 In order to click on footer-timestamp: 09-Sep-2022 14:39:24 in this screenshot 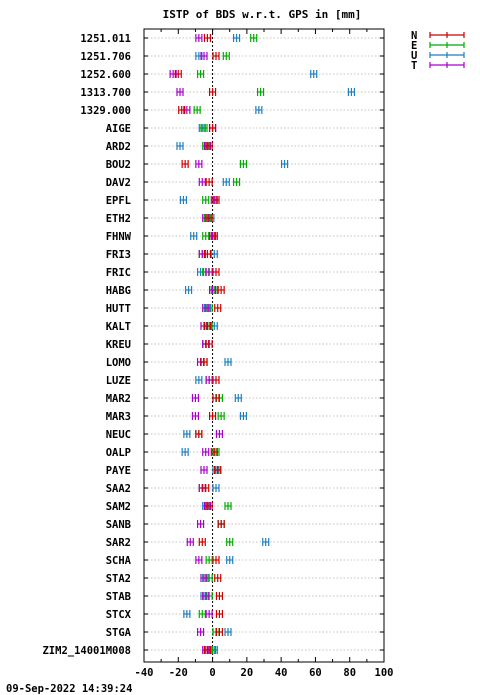, I will do `click(69, 689)`.